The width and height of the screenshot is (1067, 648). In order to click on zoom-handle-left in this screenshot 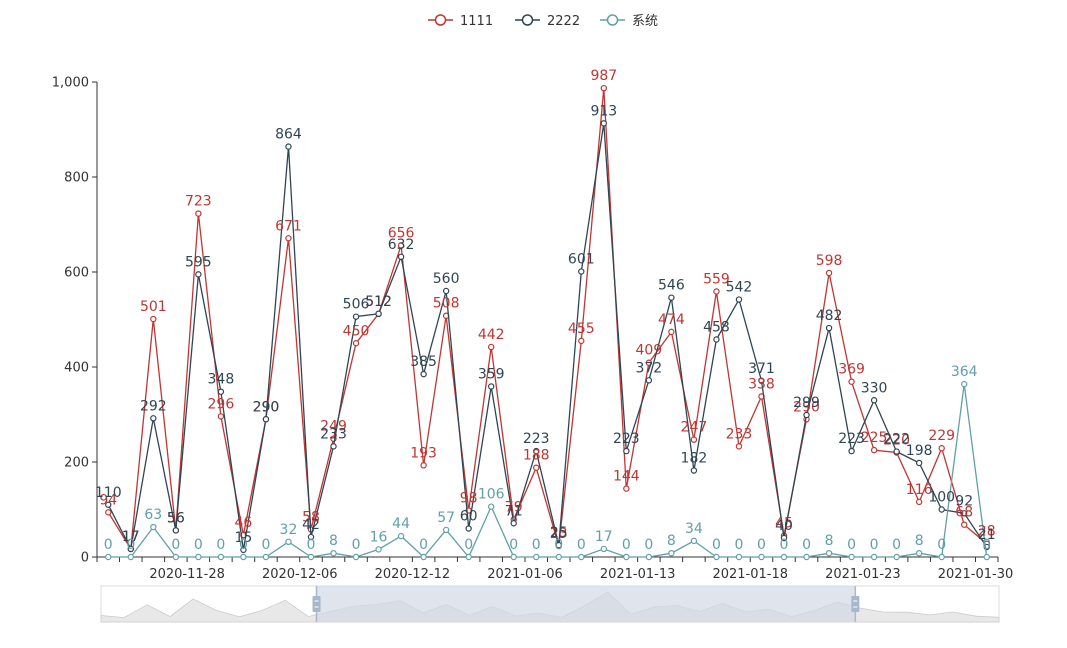, I will do `click(316, 604)`.